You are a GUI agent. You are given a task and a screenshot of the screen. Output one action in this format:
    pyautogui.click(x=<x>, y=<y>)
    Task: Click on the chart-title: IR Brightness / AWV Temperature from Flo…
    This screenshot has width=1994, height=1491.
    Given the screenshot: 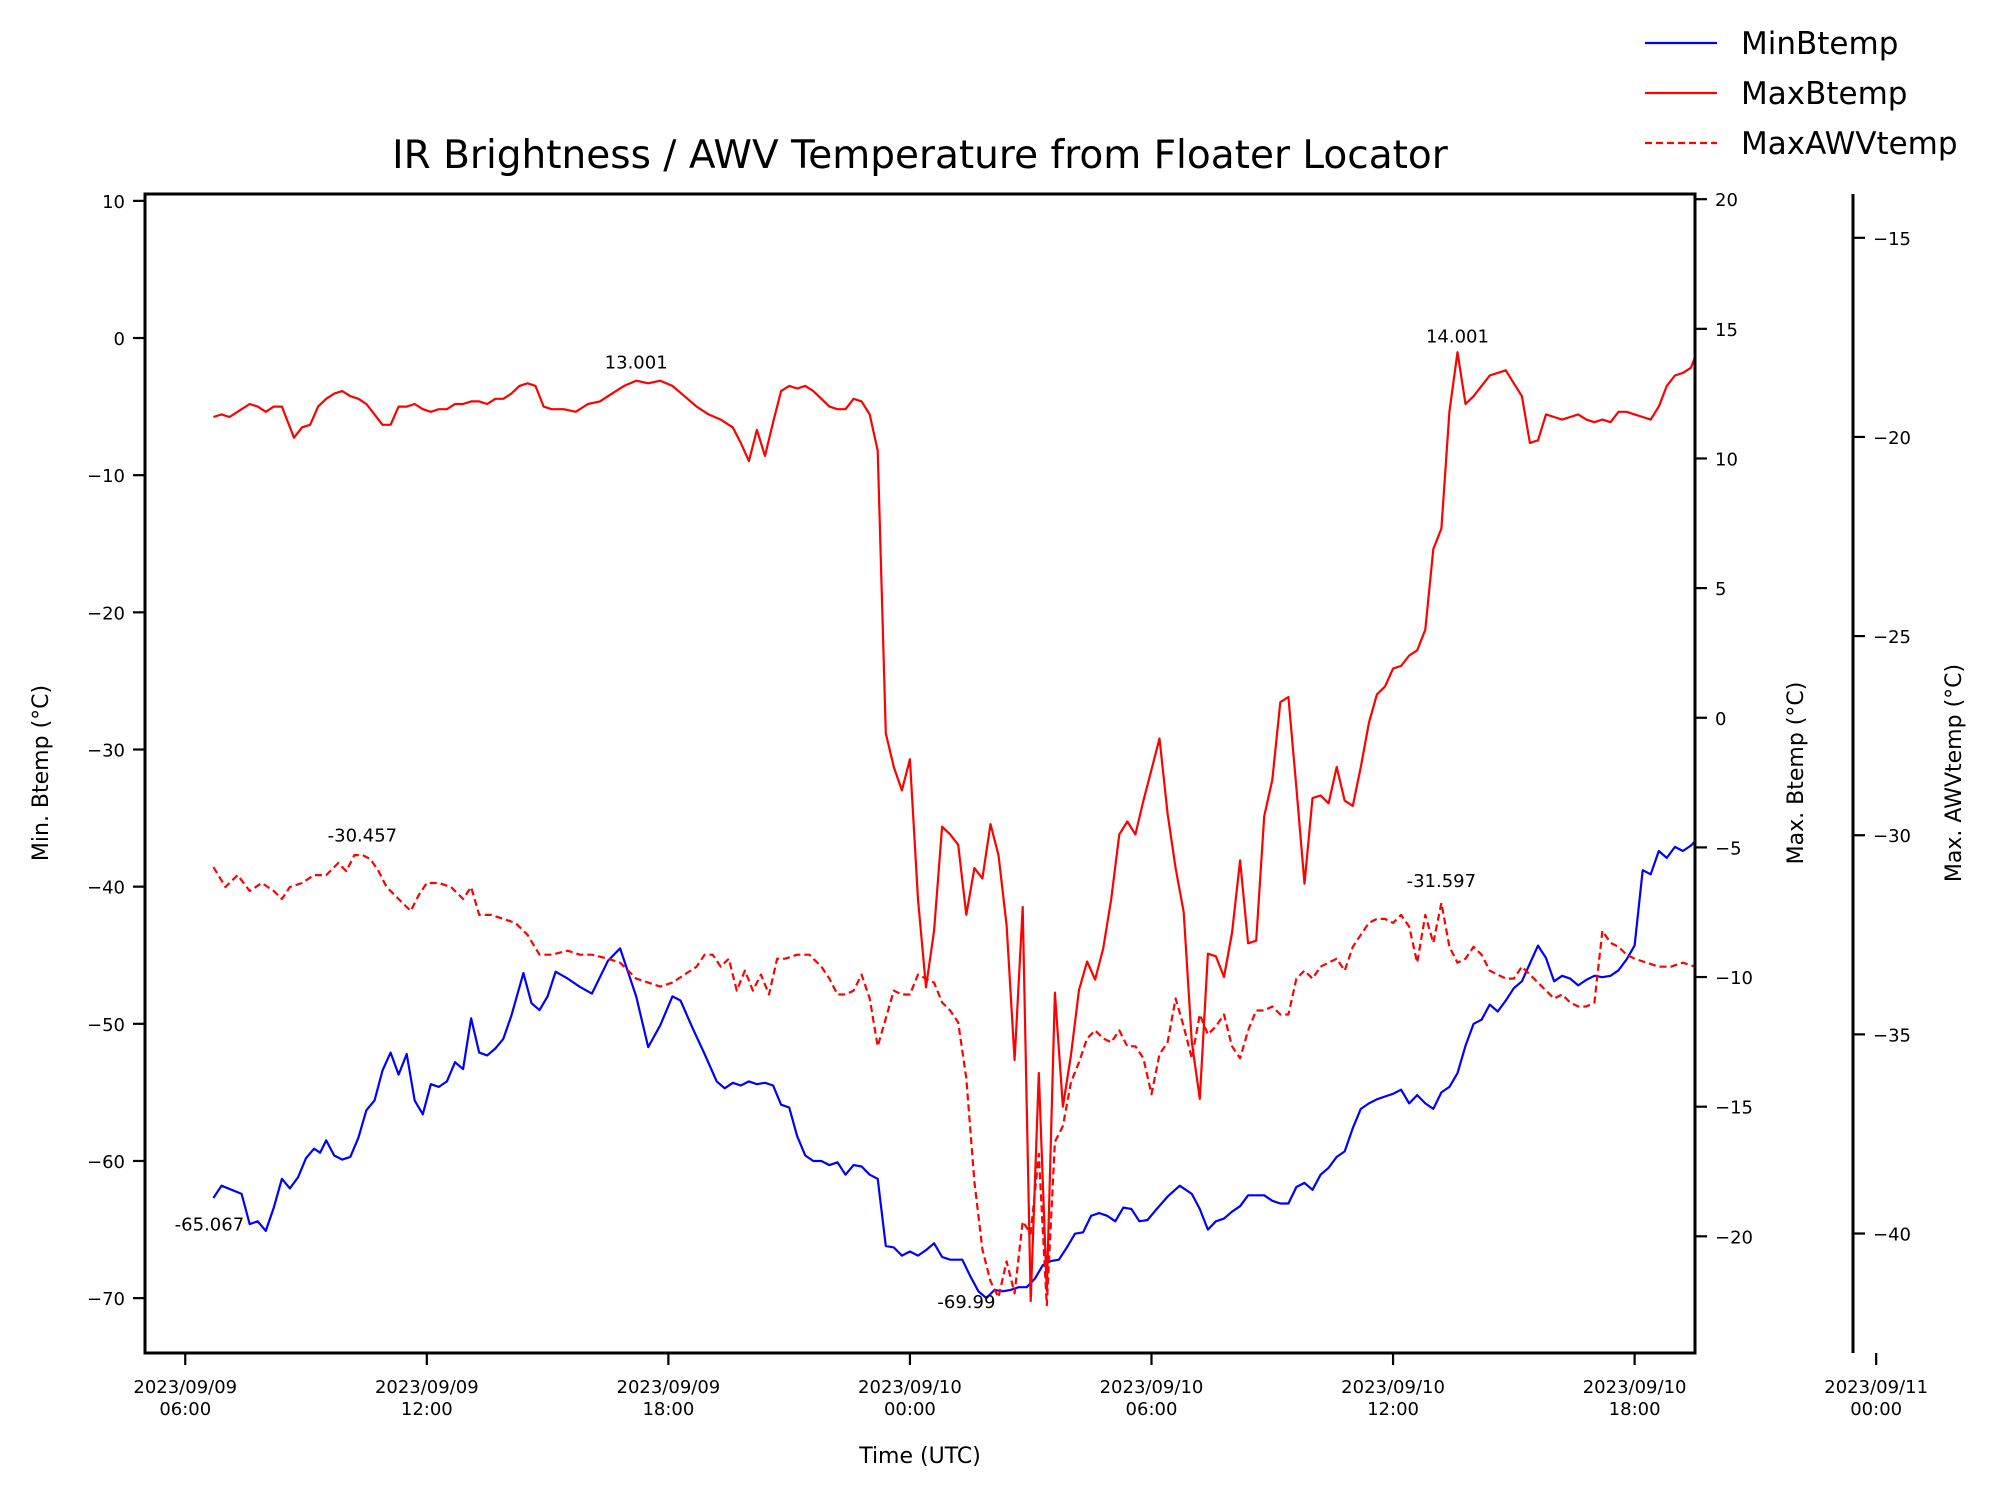 What is the action you would take?
    pyautogui.click(x=920, y=155)
    